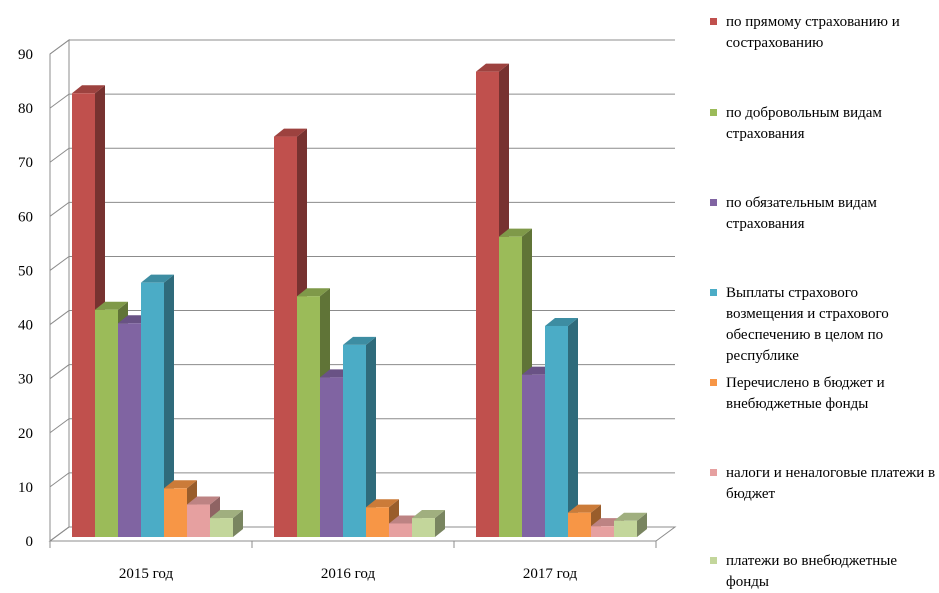 This screenshot has width=939, height=593. What do you see at coordinates (25, 298) in the screenshot?
I see `y-axis-tick-labels: 0 10 20 30 40 50 60 70 80 90` at bounding box center [25, 298].